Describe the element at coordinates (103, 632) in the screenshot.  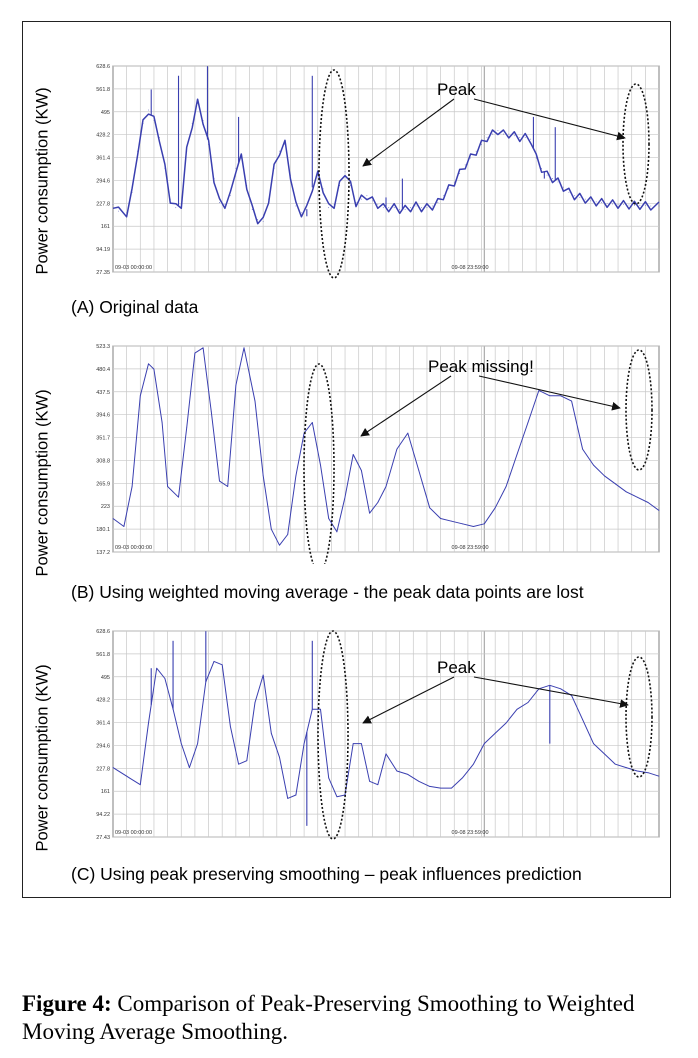
I see `y-tick-label: 628.6` at that location.